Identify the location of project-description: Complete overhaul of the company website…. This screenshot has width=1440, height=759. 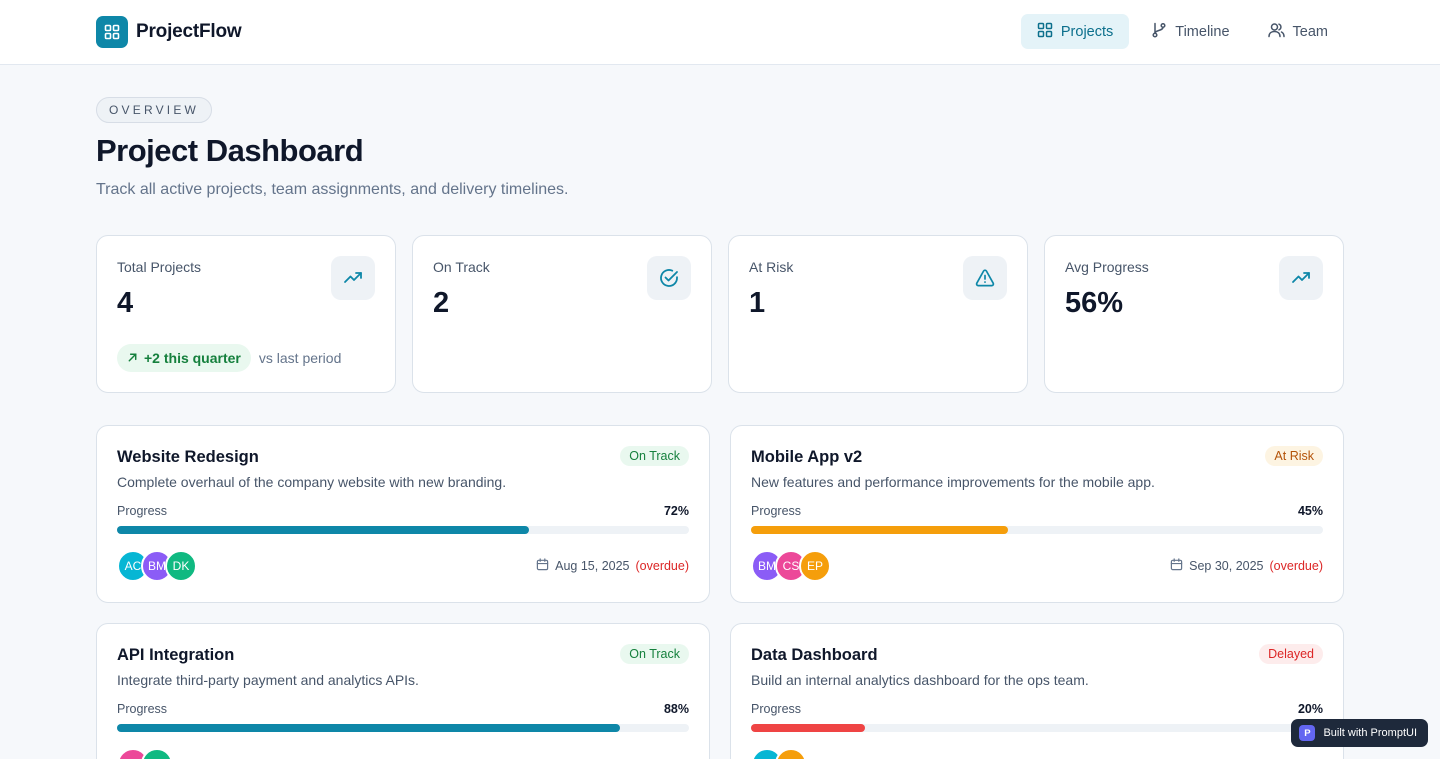
(312, 482).